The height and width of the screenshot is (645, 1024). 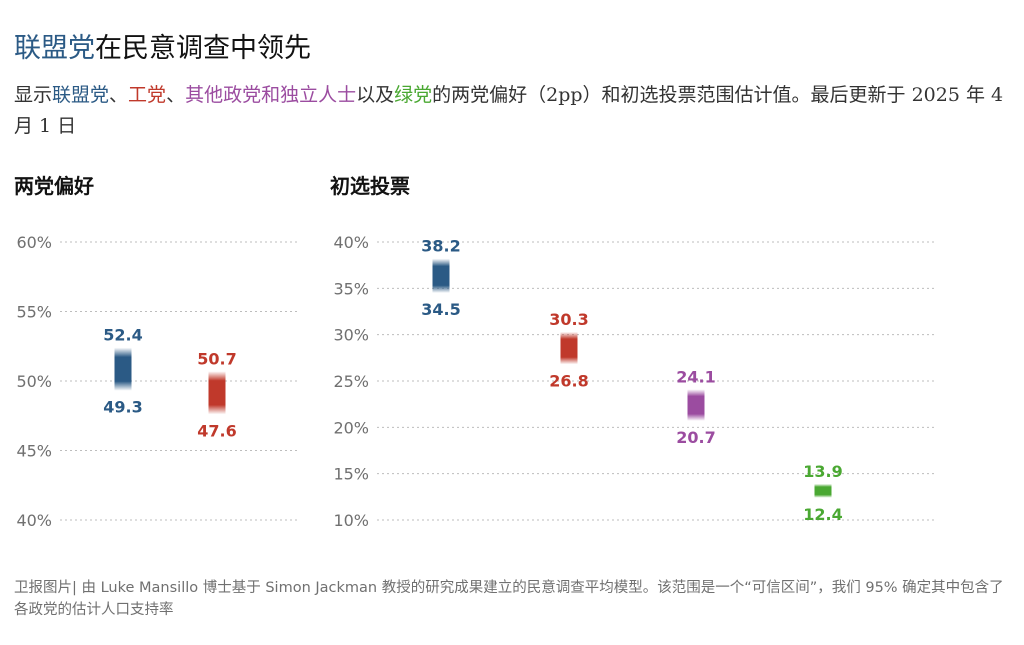 What do you see at coordinates (568, 380) in the screenshot?
I see `low-value-label: 26.8` at bounding box center [568, 380].